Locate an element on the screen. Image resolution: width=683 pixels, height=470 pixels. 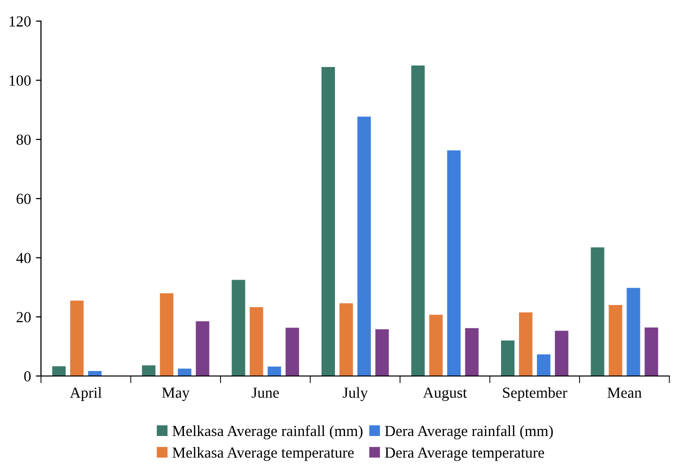
legend-label: Dera Average rainfall (mm) is located at coordinates (468, 432).